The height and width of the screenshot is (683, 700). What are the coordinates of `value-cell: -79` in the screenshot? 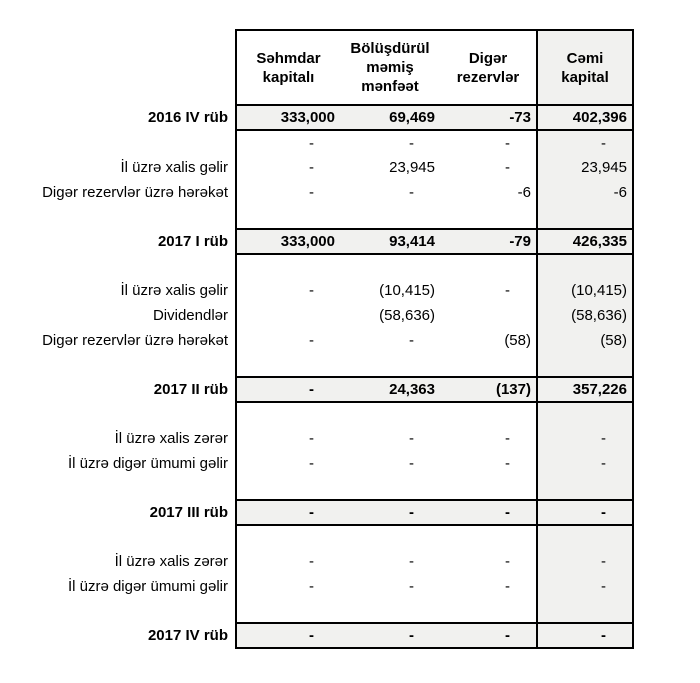 It's located at (488, 241).